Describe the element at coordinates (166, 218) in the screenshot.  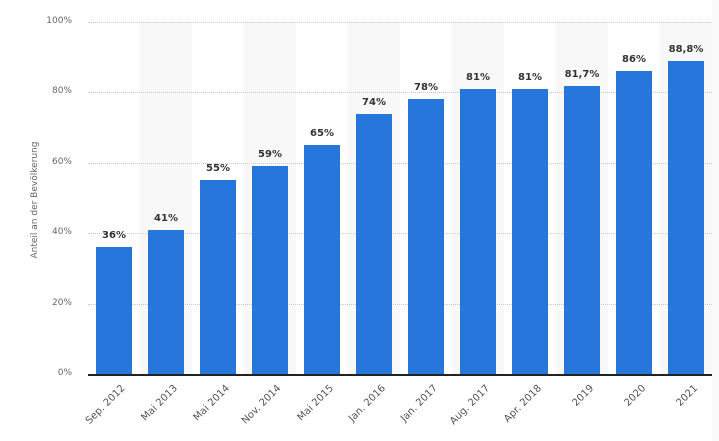
I see `value-label: 41%` at that location.